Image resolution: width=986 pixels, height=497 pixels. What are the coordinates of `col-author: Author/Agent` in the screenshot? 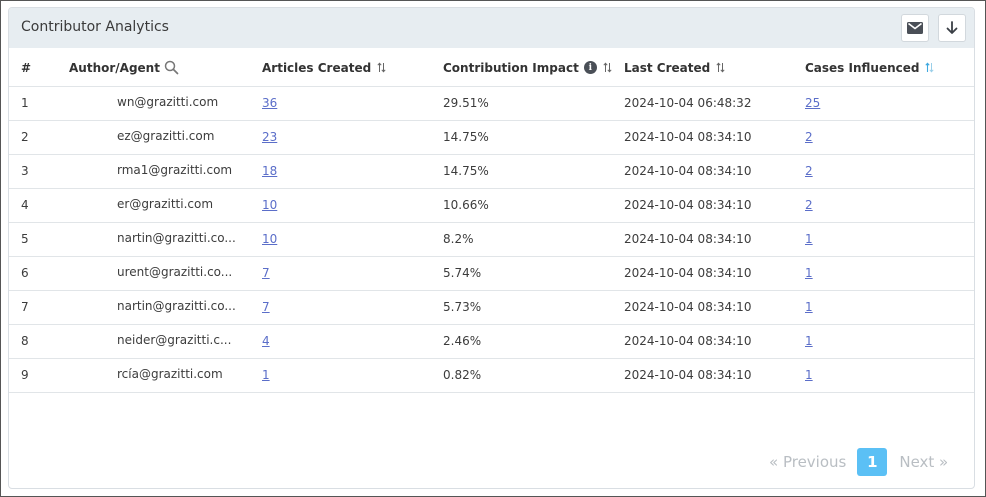 It's located at (165, 68).